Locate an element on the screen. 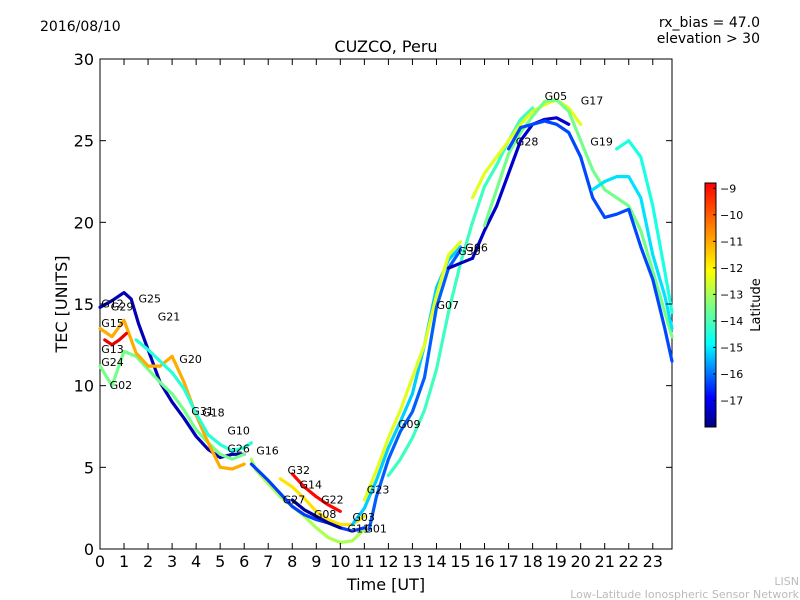 The image size is (800, 600). x-tick-label: 11 is located at coordinates (364, 561).